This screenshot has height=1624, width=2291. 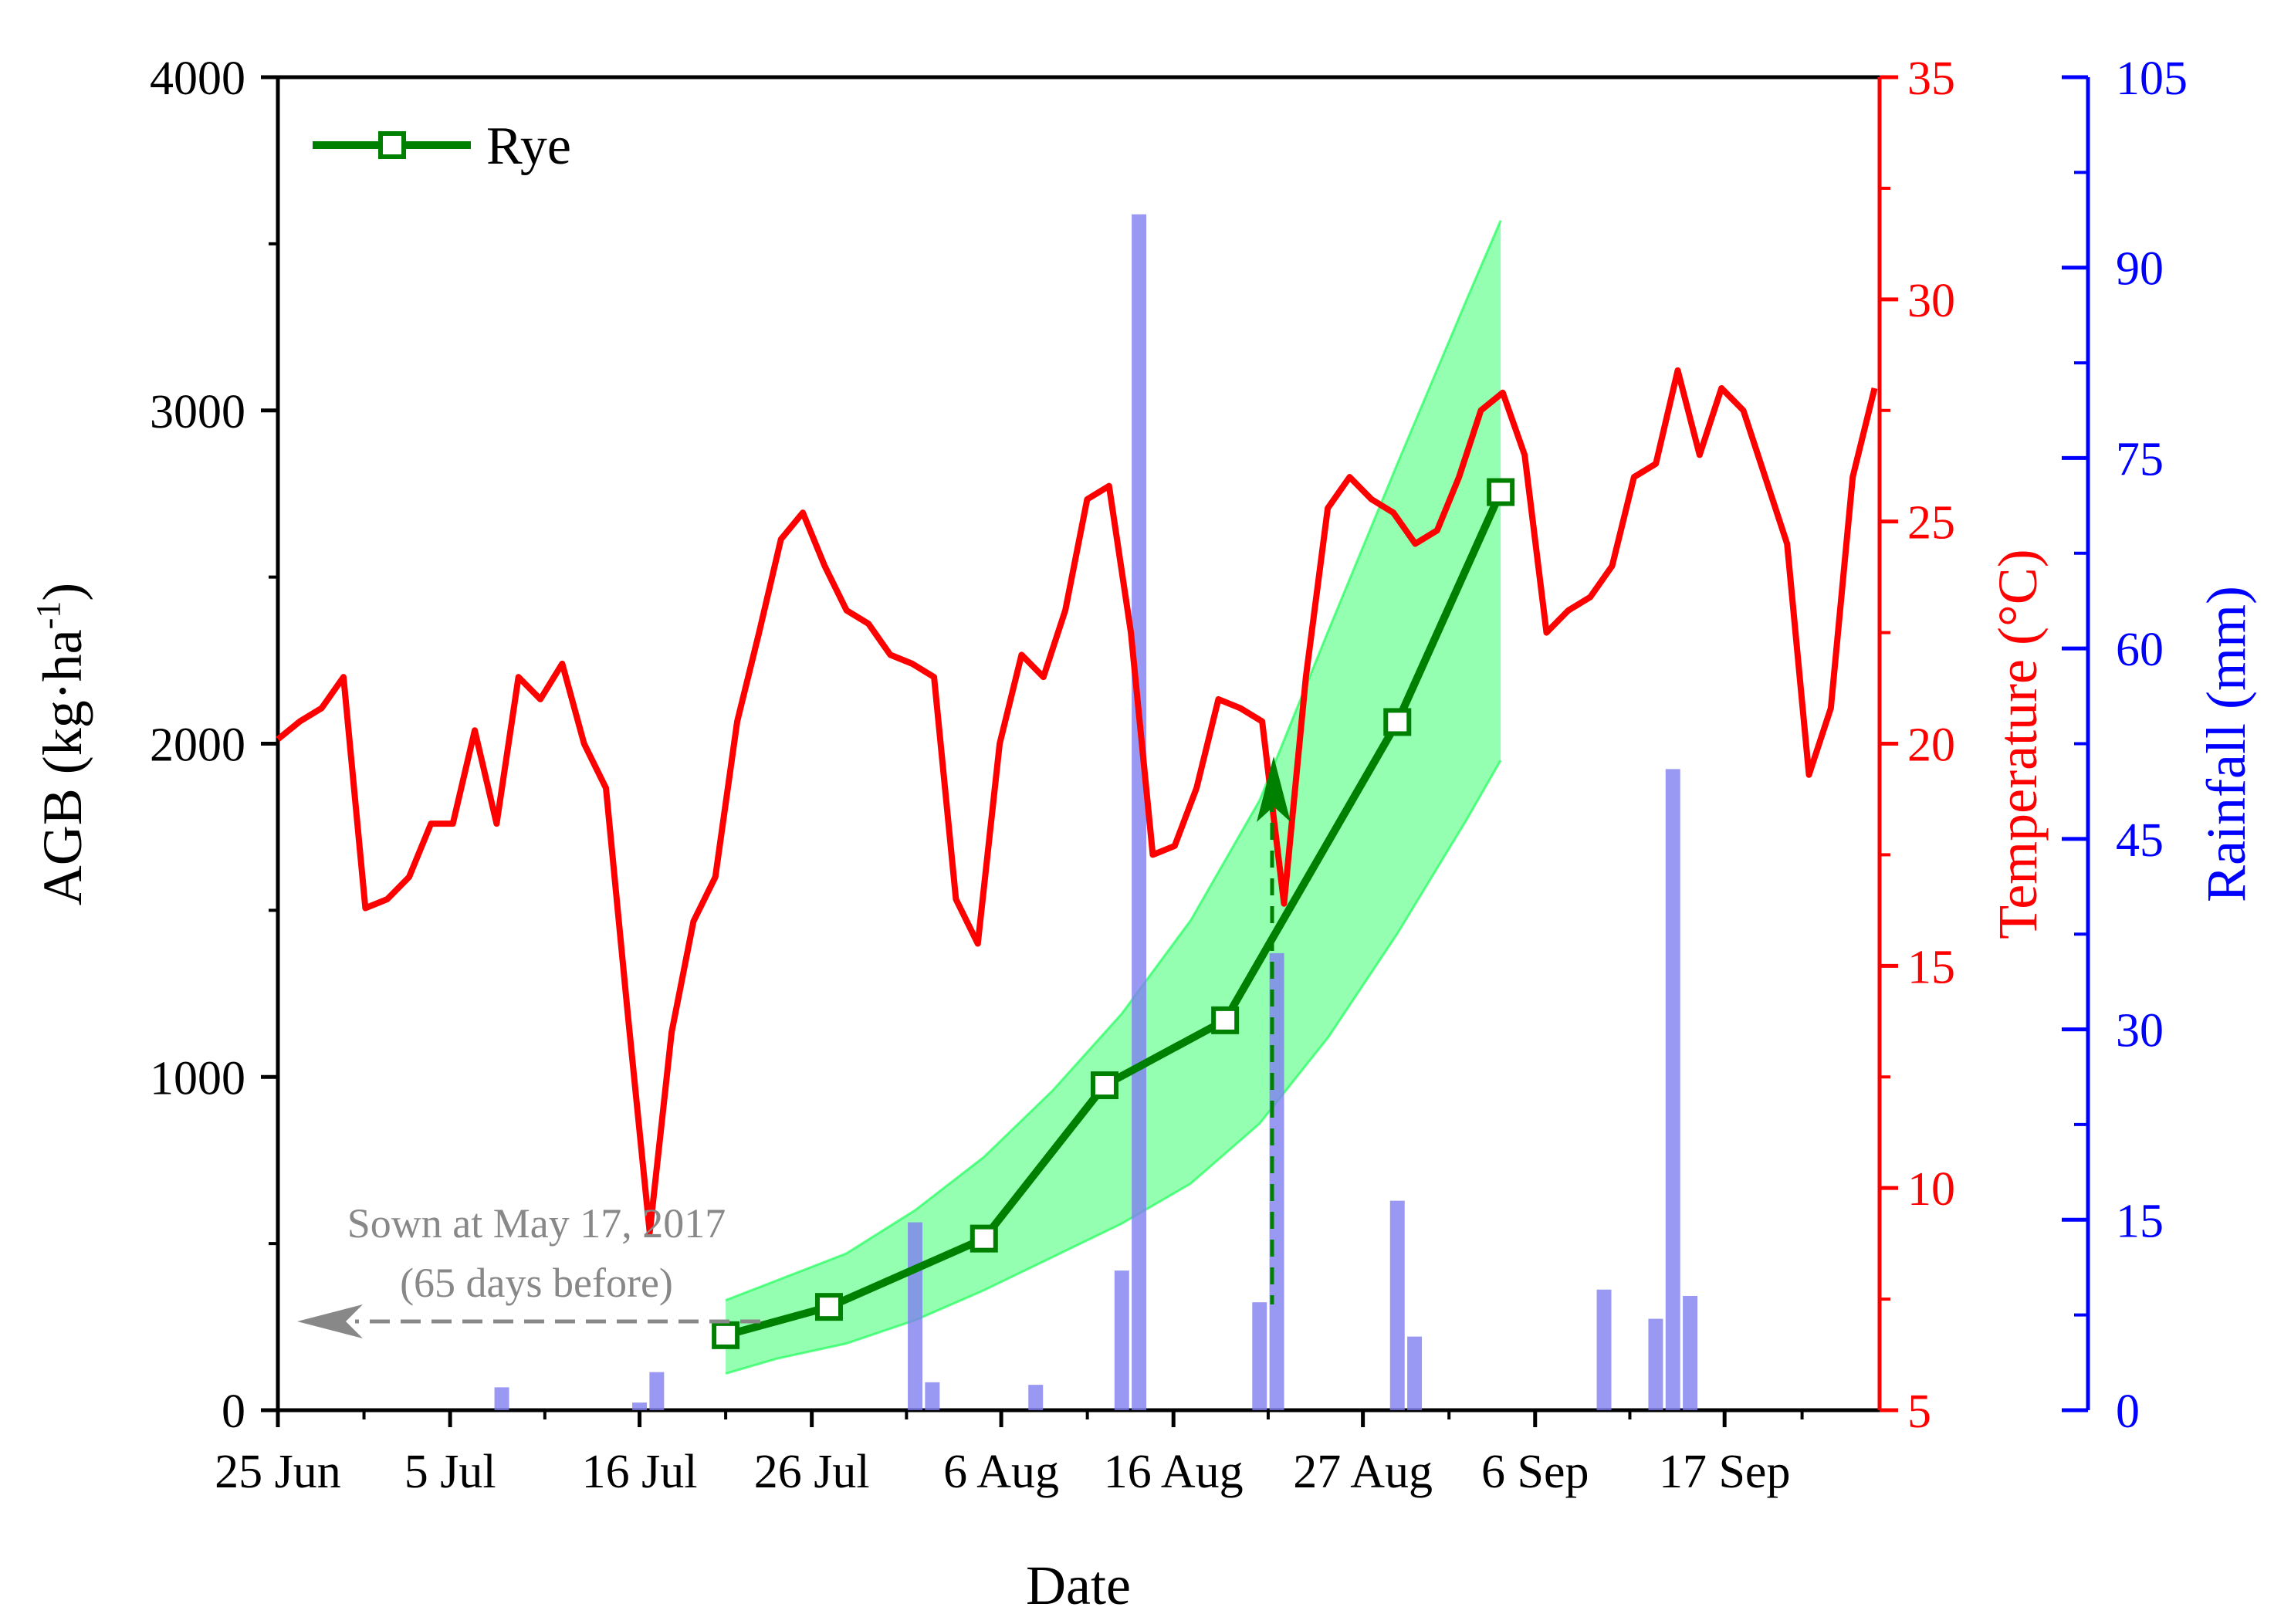 I want to click on left-axis-title-end: ), so click(x=62, y=592).